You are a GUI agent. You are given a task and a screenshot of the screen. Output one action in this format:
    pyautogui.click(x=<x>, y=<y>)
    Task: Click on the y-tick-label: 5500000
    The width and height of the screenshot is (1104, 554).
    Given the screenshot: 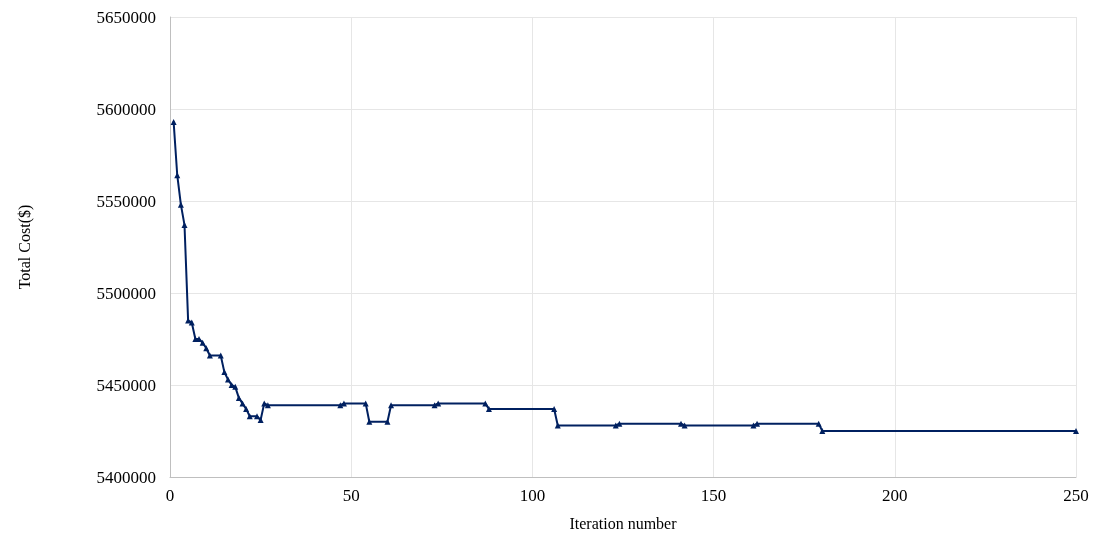 What is the action you would take?
    pyautogui.click(x=126, y=293)
    